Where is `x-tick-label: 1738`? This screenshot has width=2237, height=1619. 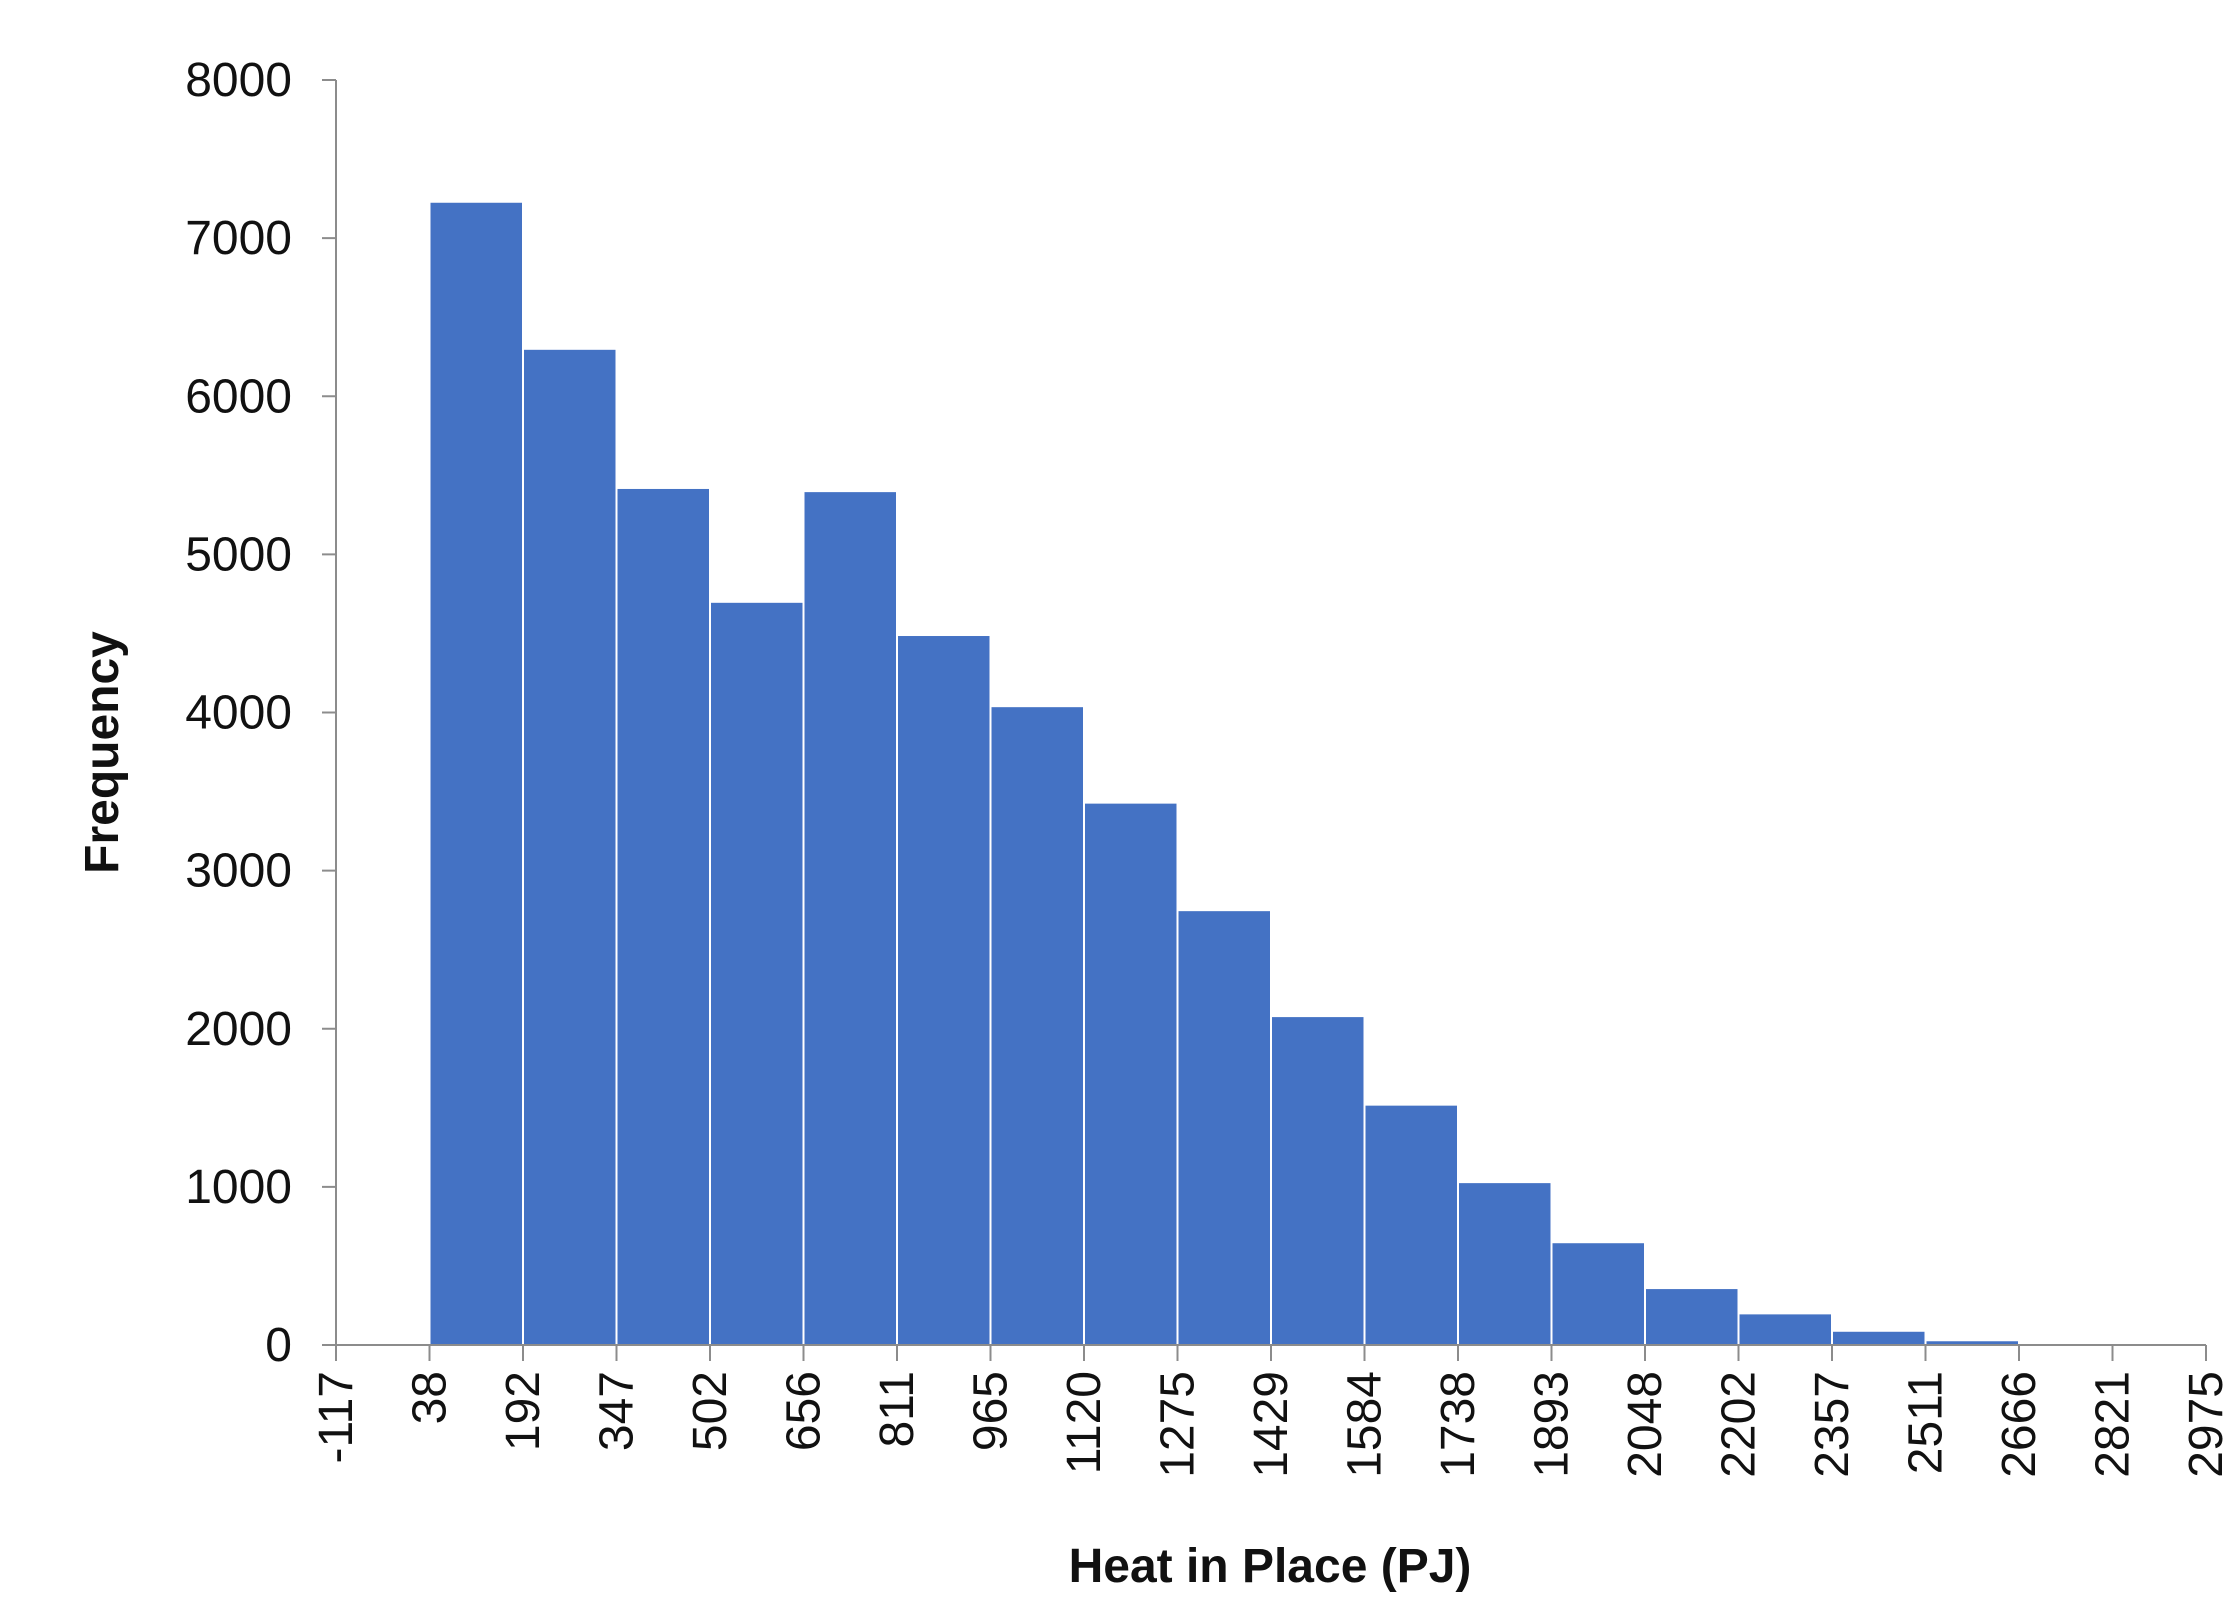 x-tick-label: 1738 is located at coordinates (1458, 1424).